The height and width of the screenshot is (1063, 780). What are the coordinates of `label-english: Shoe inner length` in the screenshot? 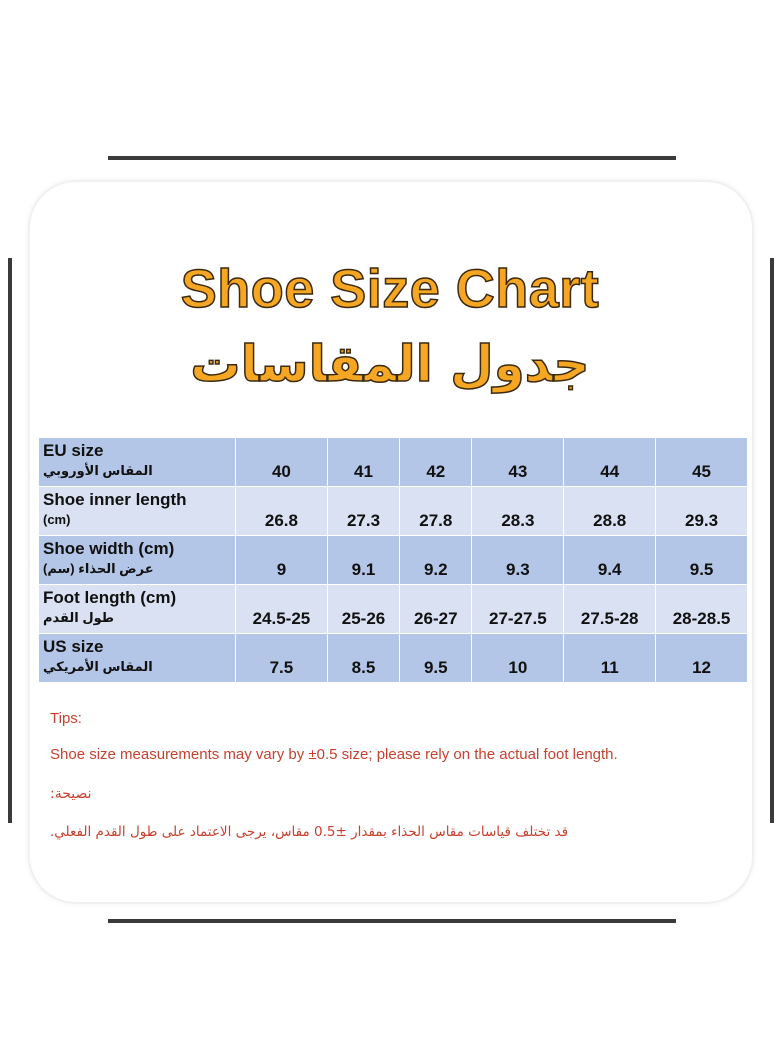 It's located at (115, 499).